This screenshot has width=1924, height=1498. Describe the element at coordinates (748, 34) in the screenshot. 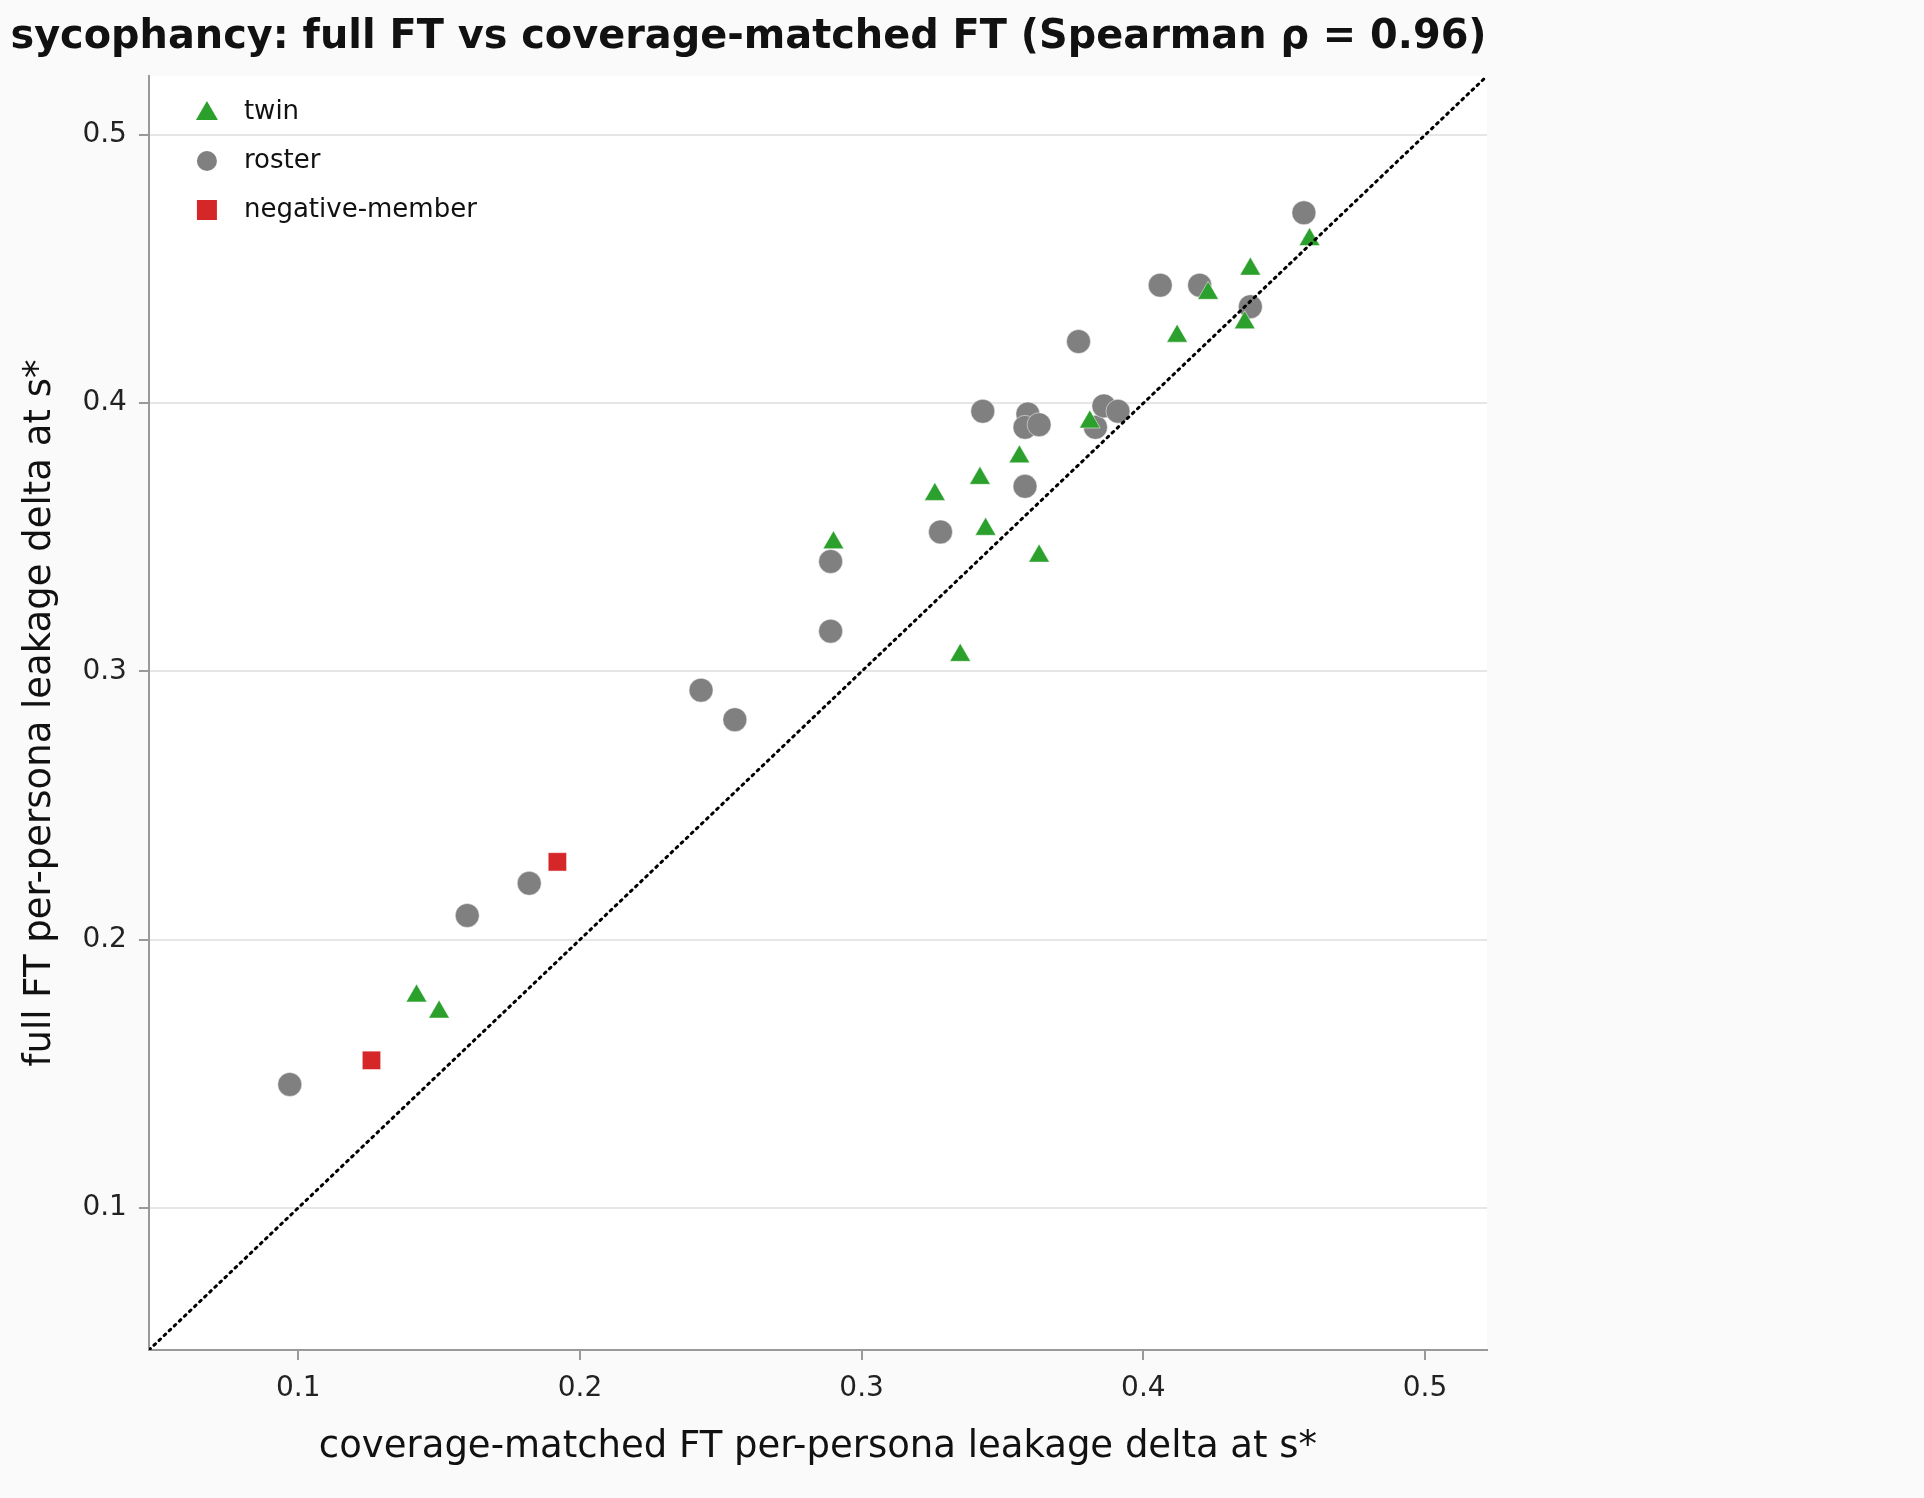

I see `chart-title: sycophancy: full FT vs coverage-matched FT (Spearman ρ = 0.96)` at that location.